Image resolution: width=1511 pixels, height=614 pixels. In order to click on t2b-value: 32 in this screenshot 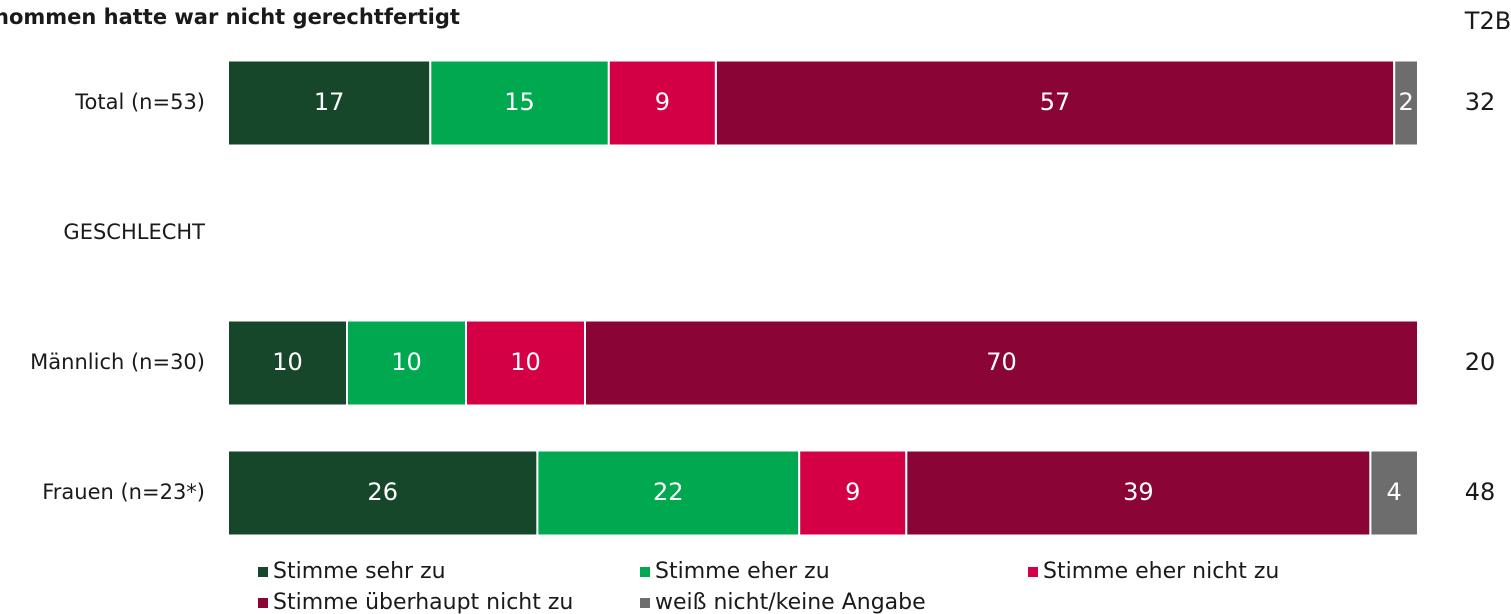, I will do `click(1480, 102)`.